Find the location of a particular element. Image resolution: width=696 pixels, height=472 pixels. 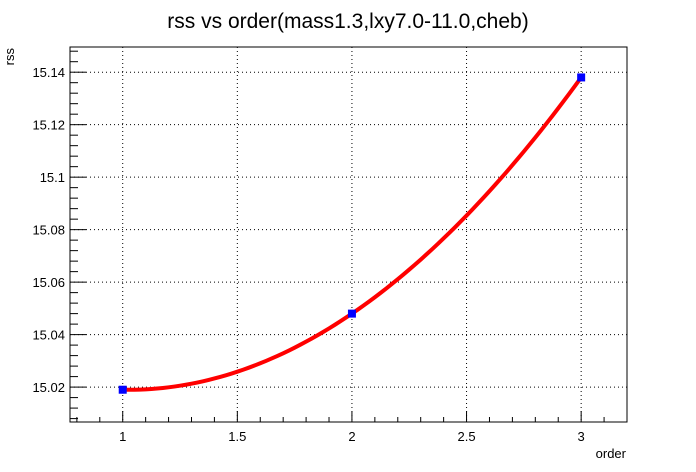

y-tick-label: 15.12 is located at coordinates (48, 125).